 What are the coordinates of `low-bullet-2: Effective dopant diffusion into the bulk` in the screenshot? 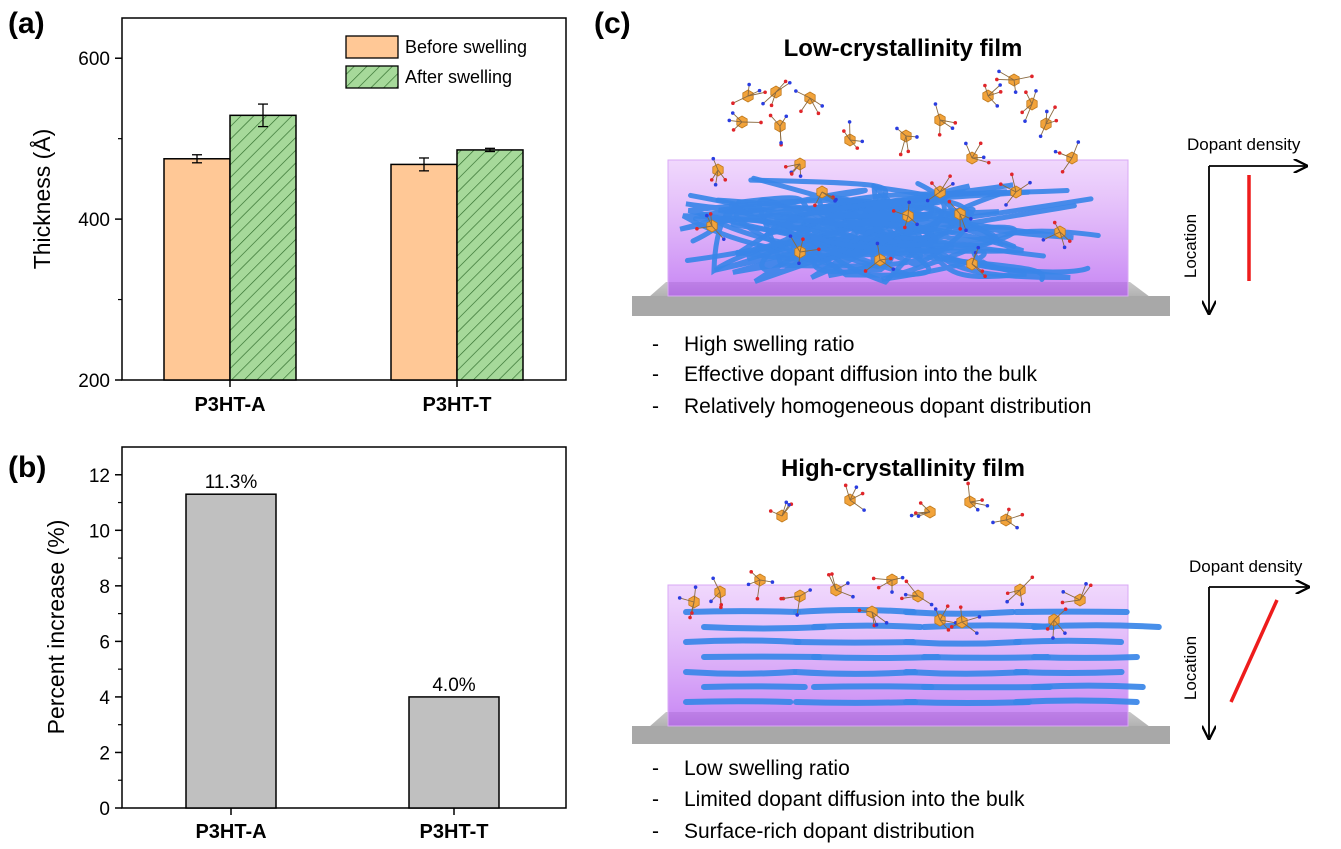 It's located at (860, 374).